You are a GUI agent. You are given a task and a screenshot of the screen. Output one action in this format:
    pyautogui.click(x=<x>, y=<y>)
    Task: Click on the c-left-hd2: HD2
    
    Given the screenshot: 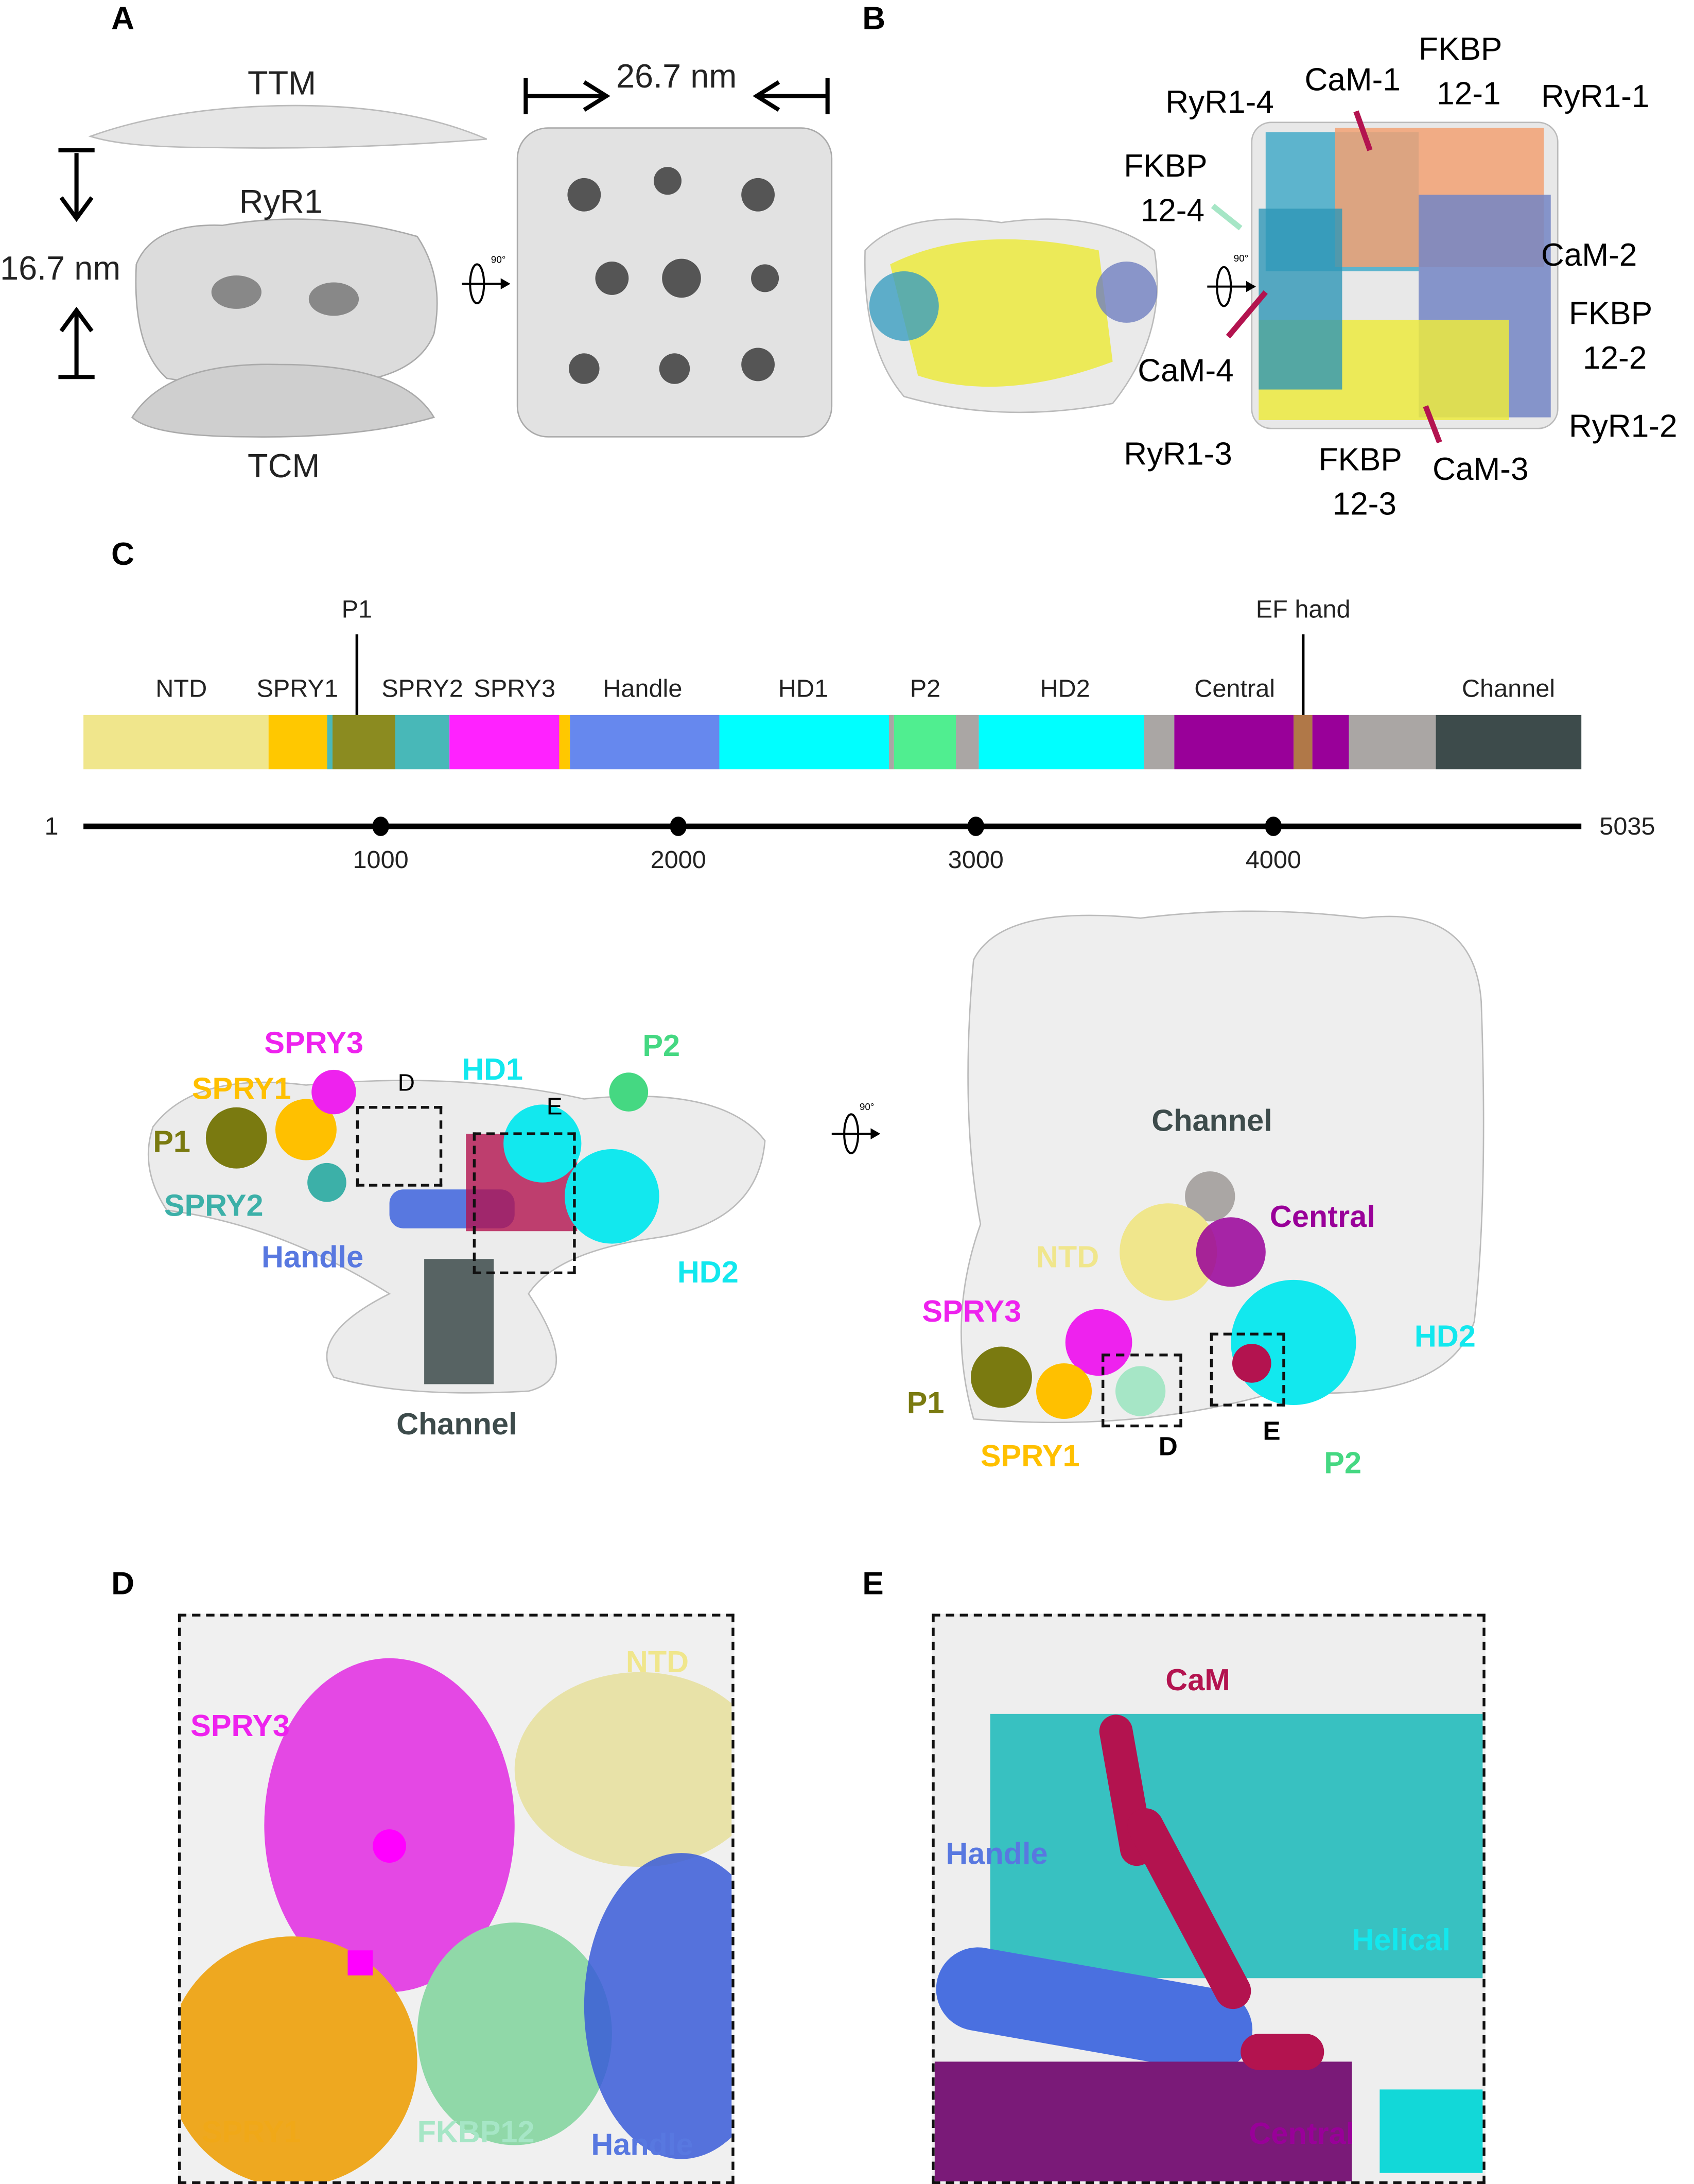 What is the action you would take?
    pyautogui.click(x=708, y=1272)
    